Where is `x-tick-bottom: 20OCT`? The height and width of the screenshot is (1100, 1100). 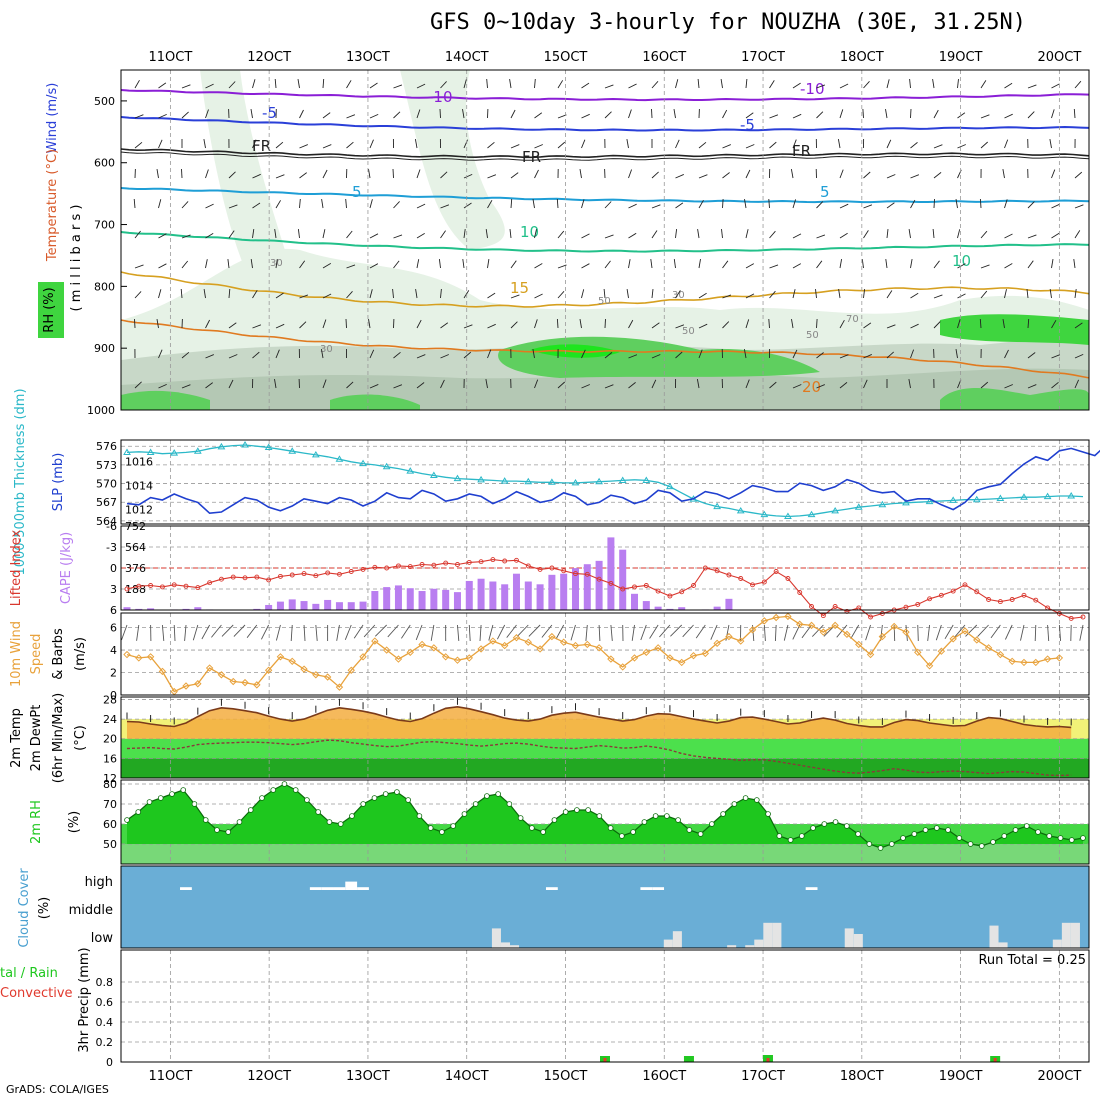 x-tick-bottom: 20OCT is located at coordinates (1059, 1076).